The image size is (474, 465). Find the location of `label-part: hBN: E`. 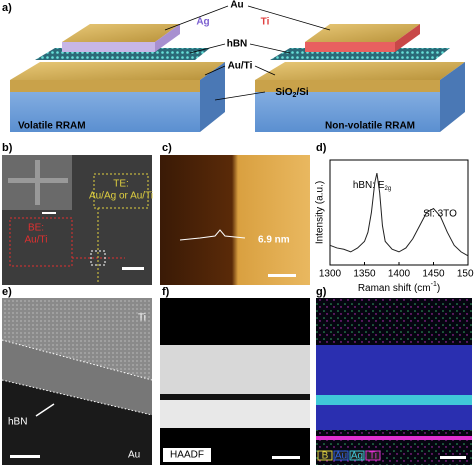

label-part: hBN: E is located at coordinates (369, 185).